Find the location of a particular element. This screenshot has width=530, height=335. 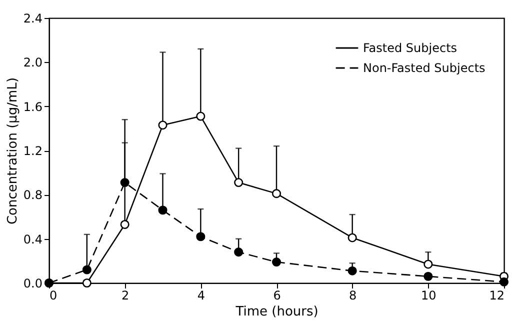

y-tick-label: 0.4 is located at coordinates (32, 239).